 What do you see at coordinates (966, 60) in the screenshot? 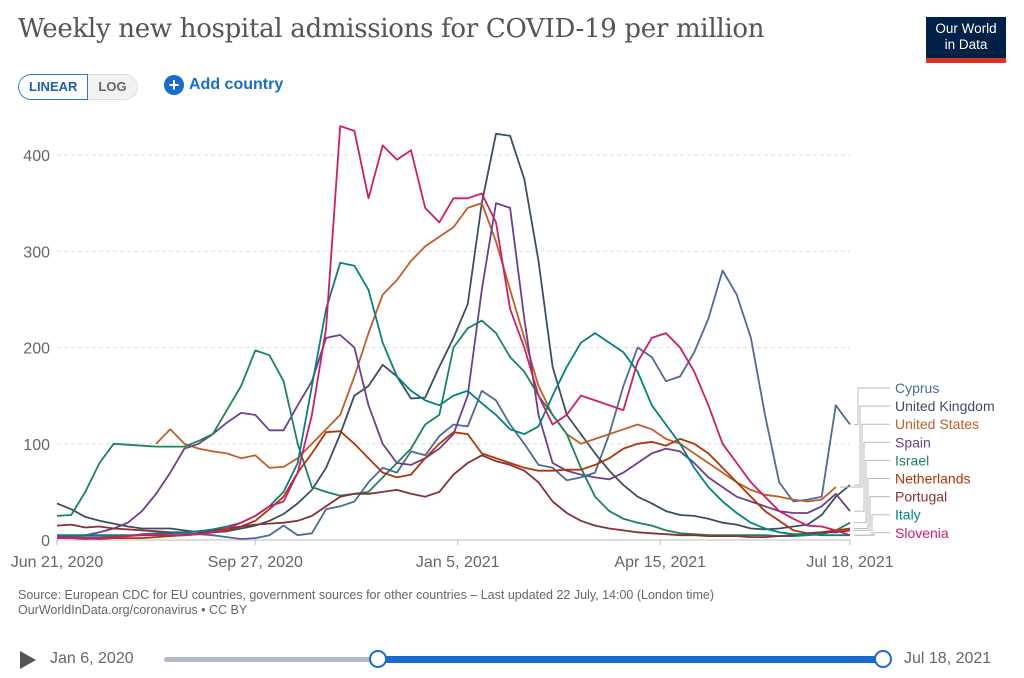
I see `logo-accent-bar` at bounding box center [966, 60].